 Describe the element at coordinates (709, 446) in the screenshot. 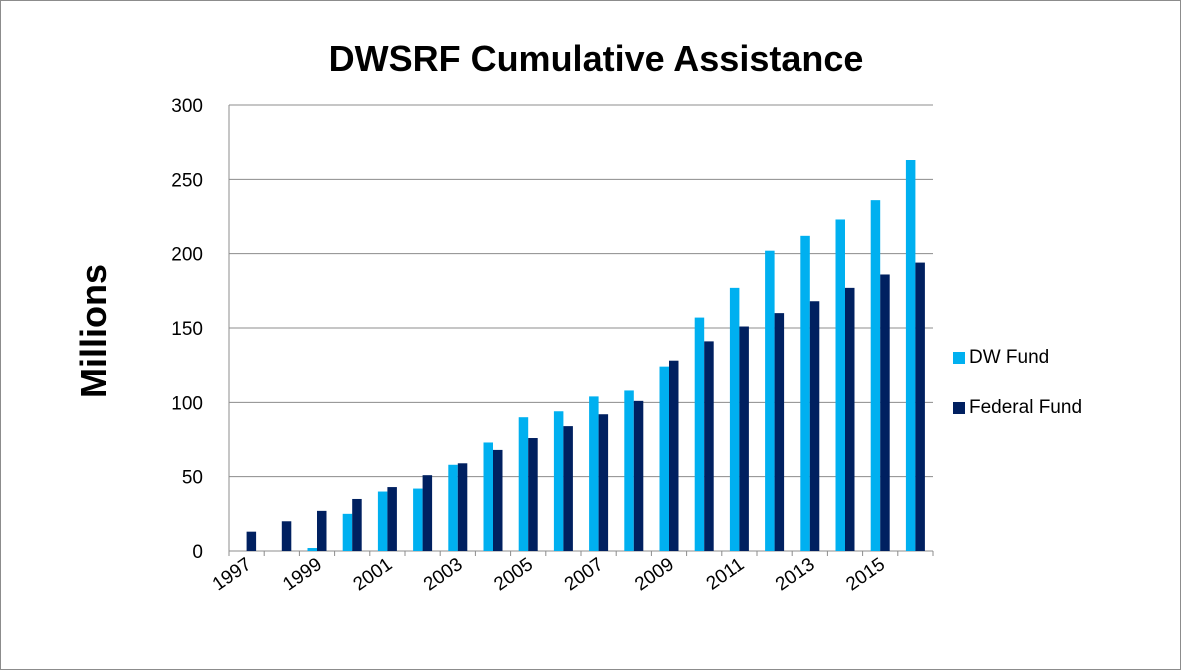

I see `bar-federal-fund-2010` at that location.